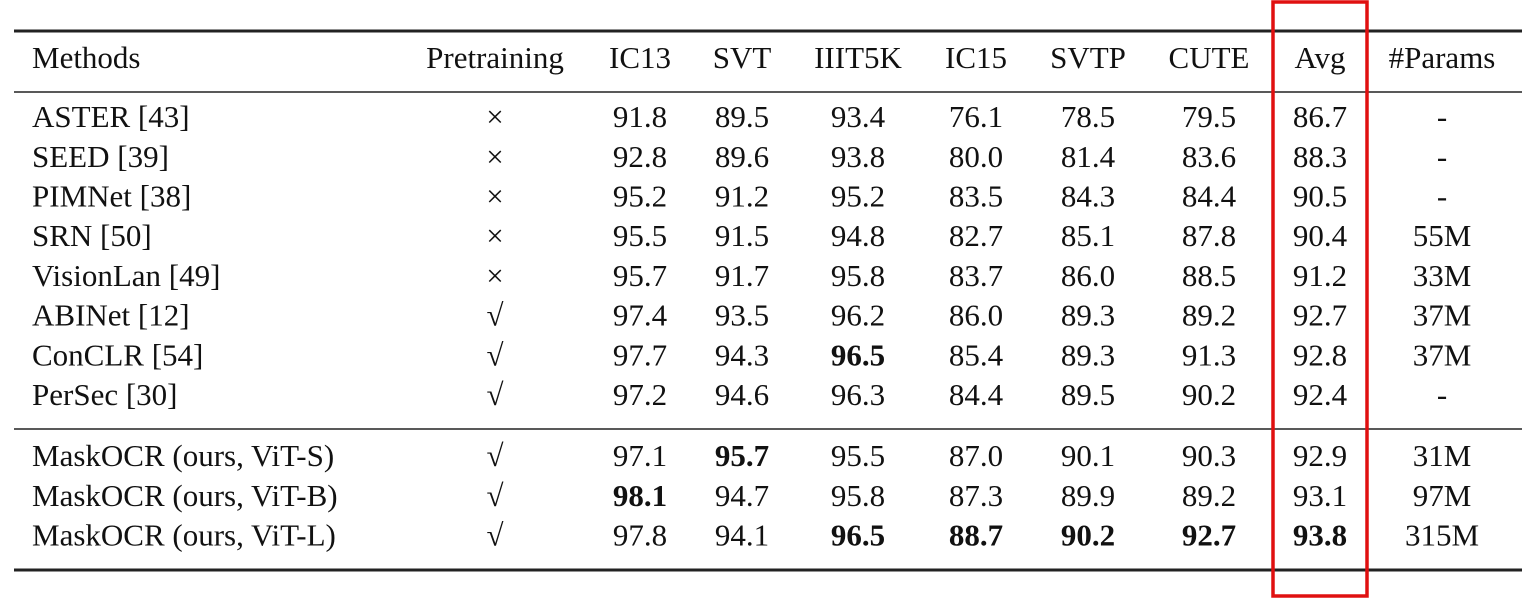 The height and width of the screenshot is (599, 1536). I want to click on row-label: MaskOCR (ours, ViT-B), so click(185, 495).